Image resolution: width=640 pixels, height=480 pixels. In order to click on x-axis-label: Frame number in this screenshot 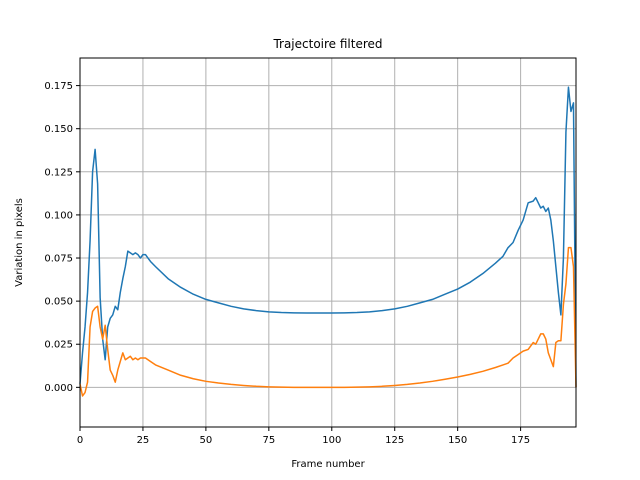, I will do `click(328, 464)`.